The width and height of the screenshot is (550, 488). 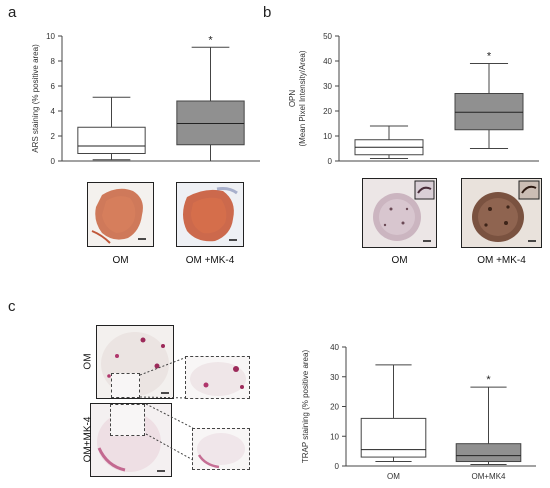 What do you see at coordinates (53, 86) in the screenshot?
I see `y-tick-label: 6` at bounding box center [53, 86].